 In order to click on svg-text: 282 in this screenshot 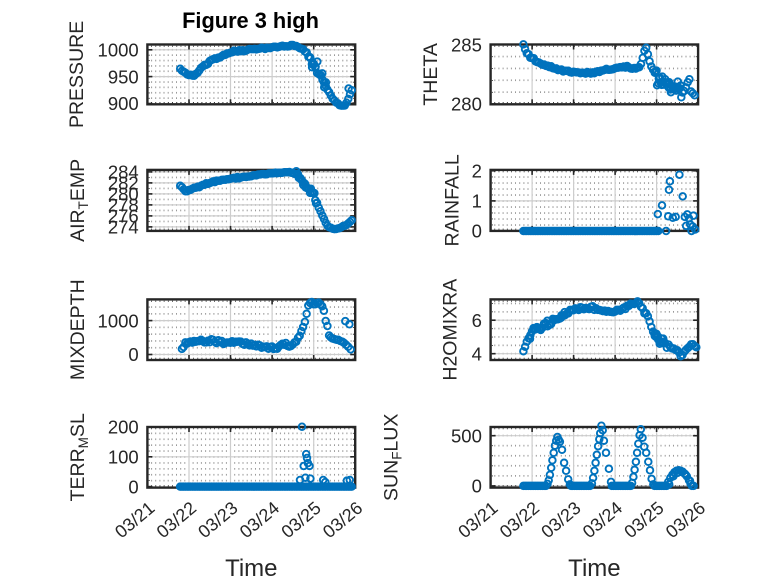, I will do `click(123, 183)`.